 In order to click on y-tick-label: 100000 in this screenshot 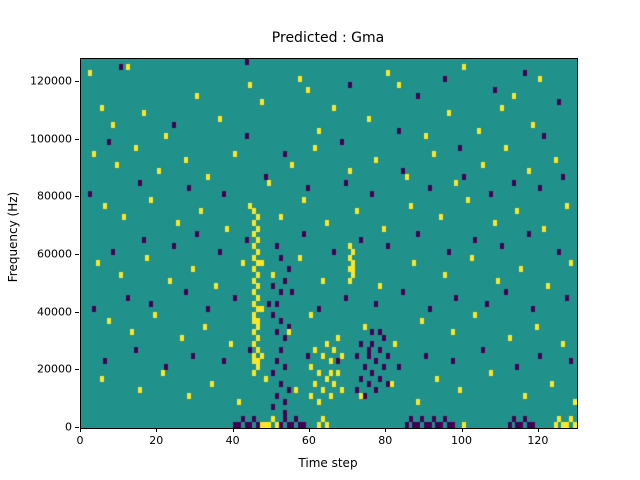, I will do `click(51, 139)`.